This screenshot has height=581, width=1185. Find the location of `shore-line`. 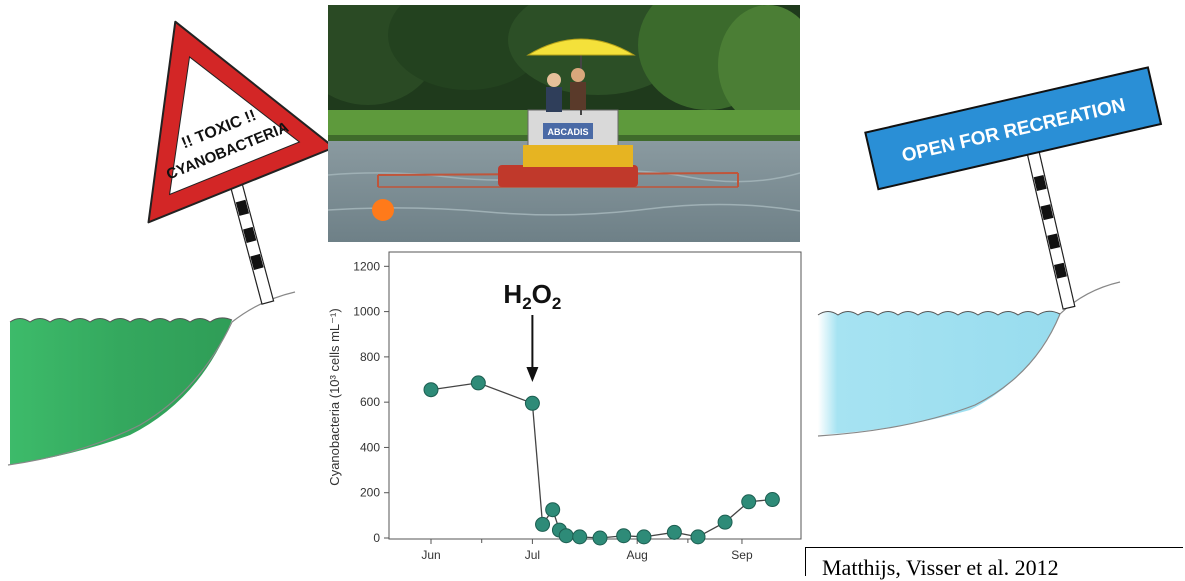

shore-line is located at coordinates (151, 378).